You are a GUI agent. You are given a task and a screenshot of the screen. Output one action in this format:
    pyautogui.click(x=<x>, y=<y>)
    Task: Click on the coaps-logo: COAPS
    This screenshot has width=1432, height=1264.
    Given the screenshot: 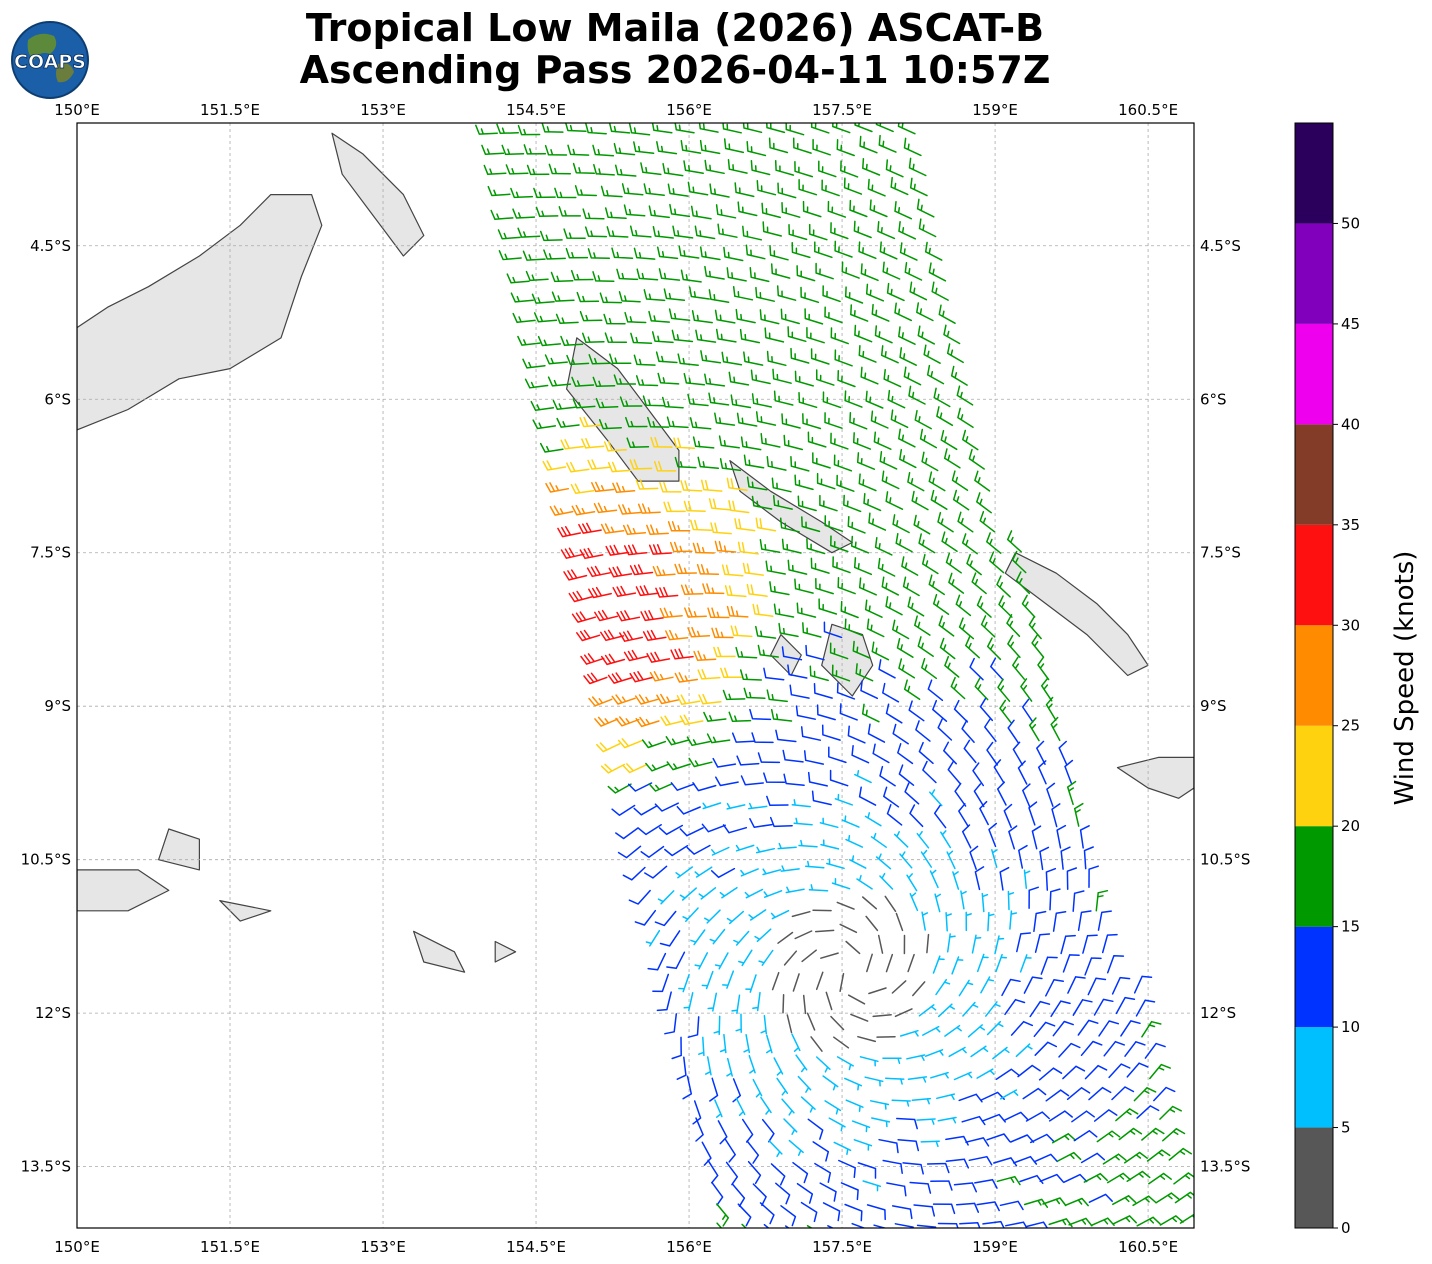 What is the action you would take?
    pyautogui.click(x=50, y=60)
    